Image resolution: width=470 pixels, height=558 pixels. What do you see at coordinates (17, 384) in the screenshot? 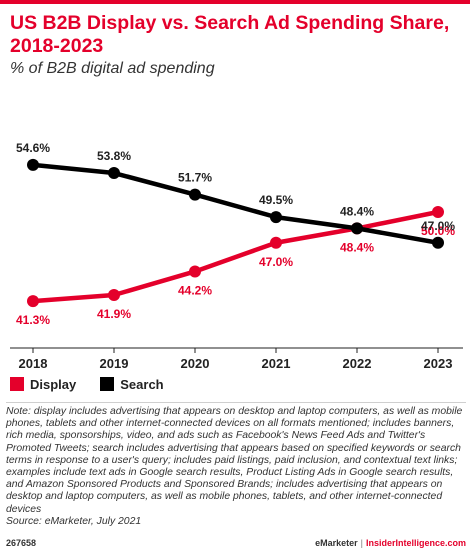
I see `legend-swatch-display` at bounding box center [17, 384].